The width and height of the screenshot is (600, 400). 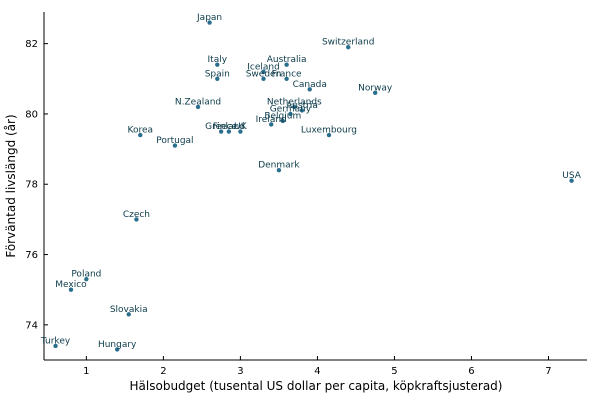 I want to click on x-tick-label: 7, so click(x=548, y=371).